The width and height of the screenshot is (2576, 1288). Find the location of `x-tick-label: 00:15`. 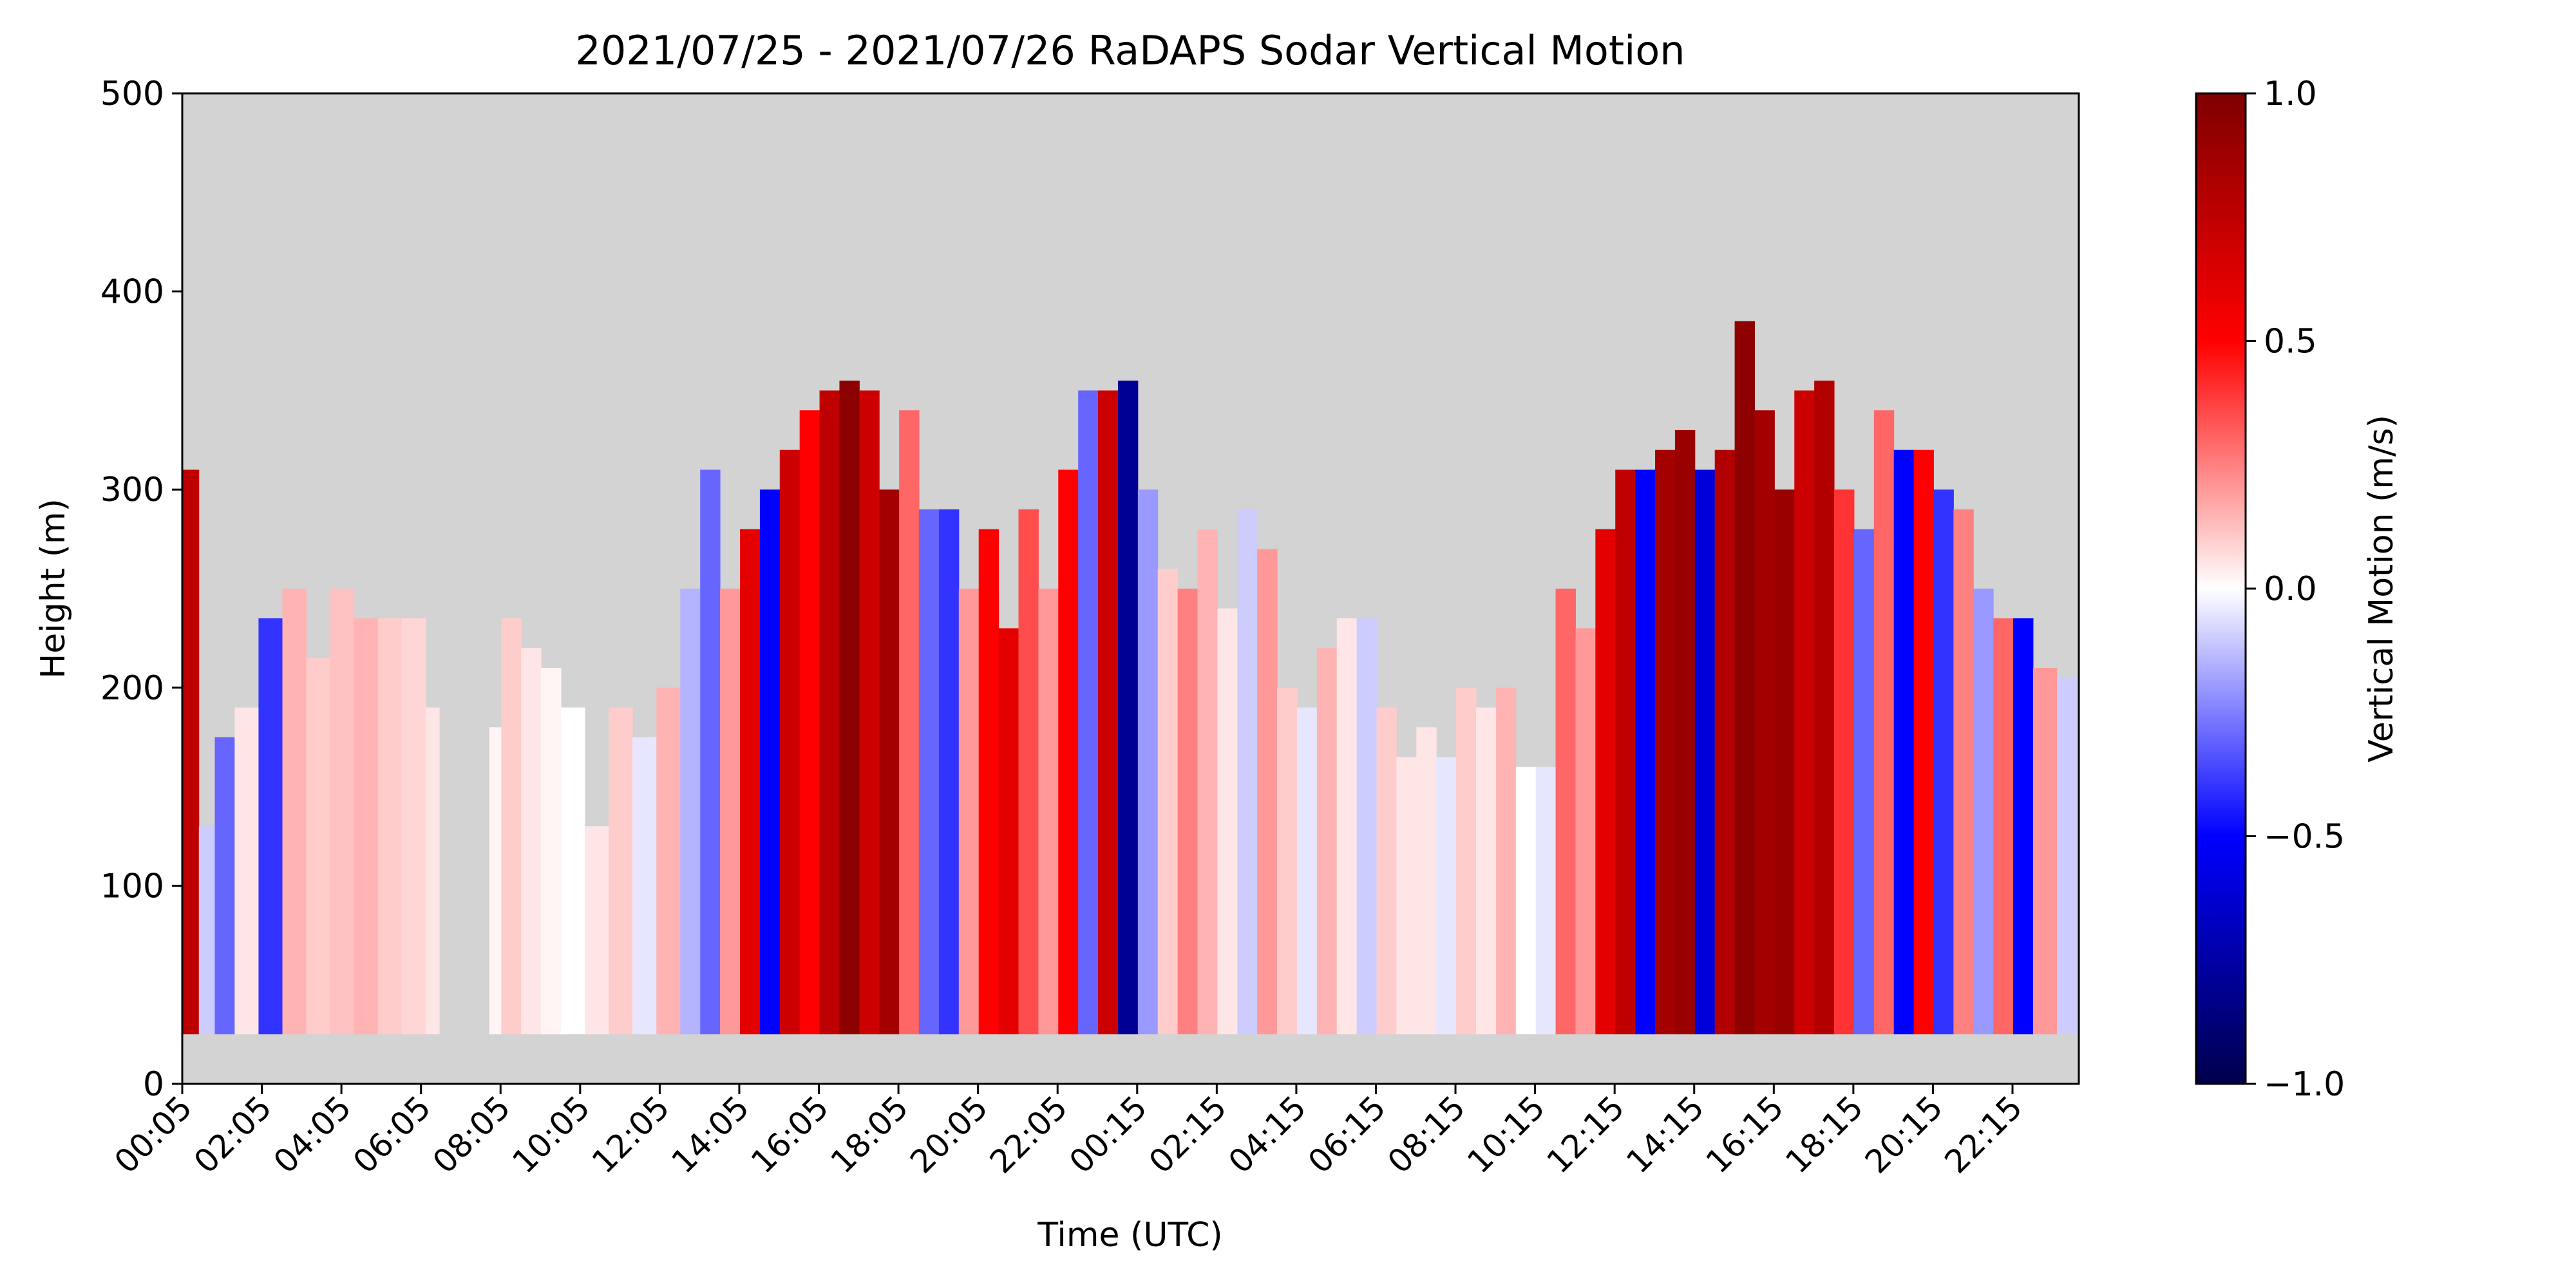

x-tick-label: 00:15 is located at coordinates (1108, 1134).